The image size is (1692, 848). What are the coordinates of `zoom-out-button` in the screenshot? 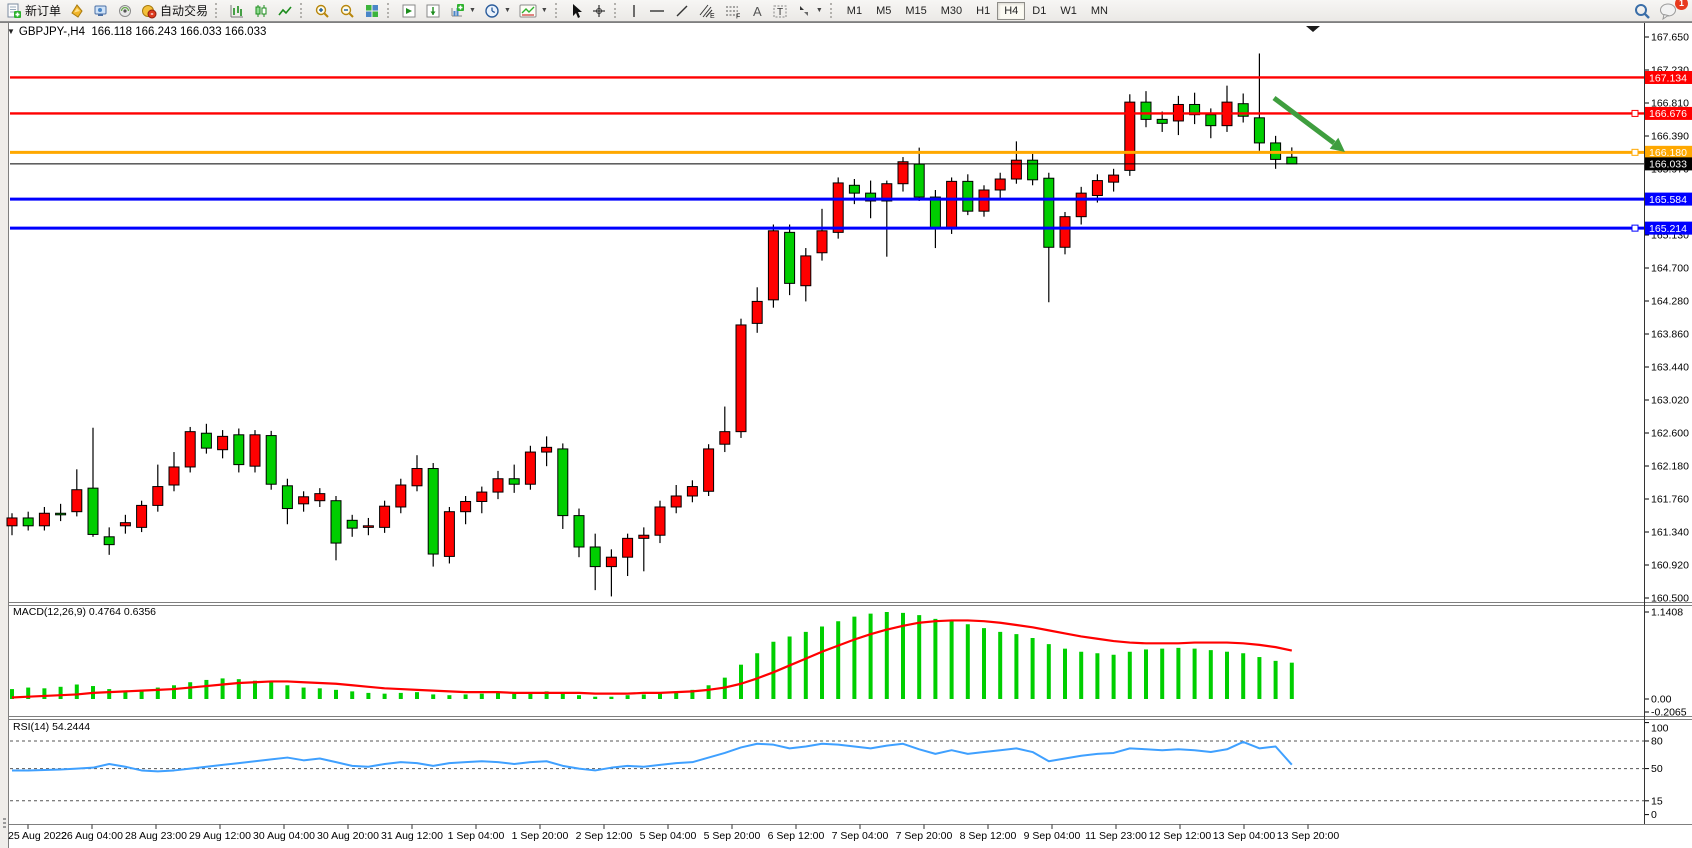 It's located at (347, 11).